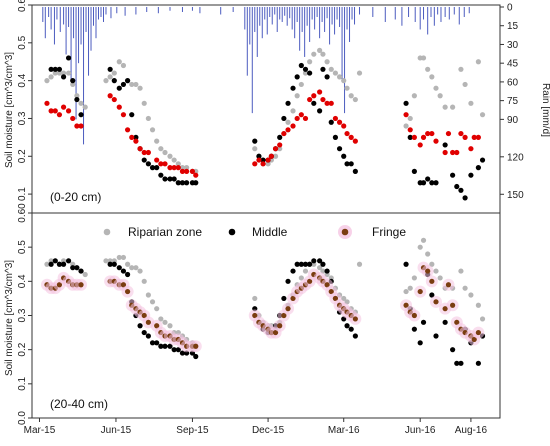 This screenshot has height=446, width=550. I want to click on rain-tick-label: 90, so click(513, 120).